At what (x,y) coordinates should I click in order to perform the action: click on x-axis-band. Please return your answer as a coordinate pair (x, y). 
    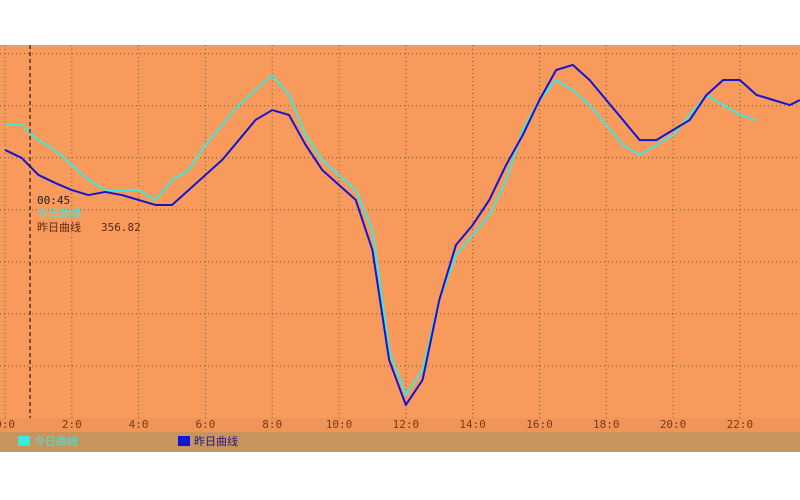
    Looking at the image, I should click on (400, 425).